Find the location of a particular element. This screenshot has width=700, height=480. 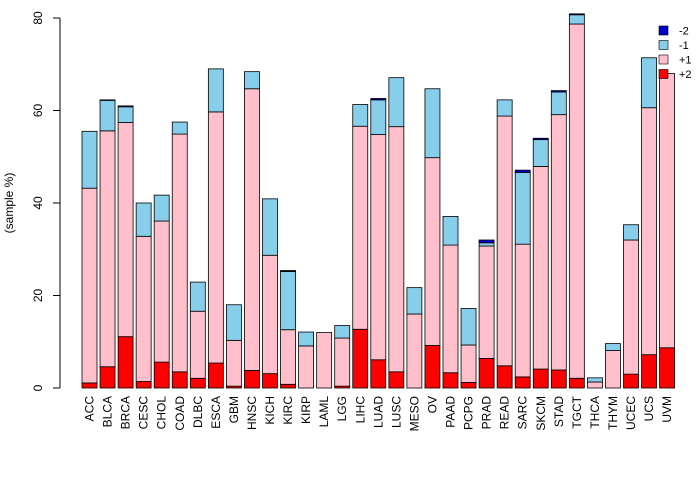

bar-ucs-minus1 is located at coordinates (649, 83).